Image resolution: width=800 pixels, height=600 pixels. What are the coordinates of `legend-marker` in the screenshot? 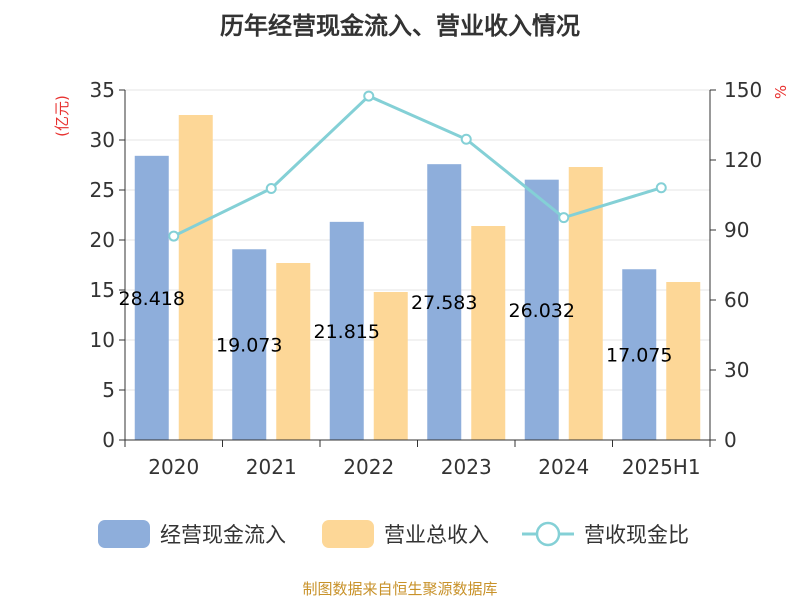 It's located at (548, 534).